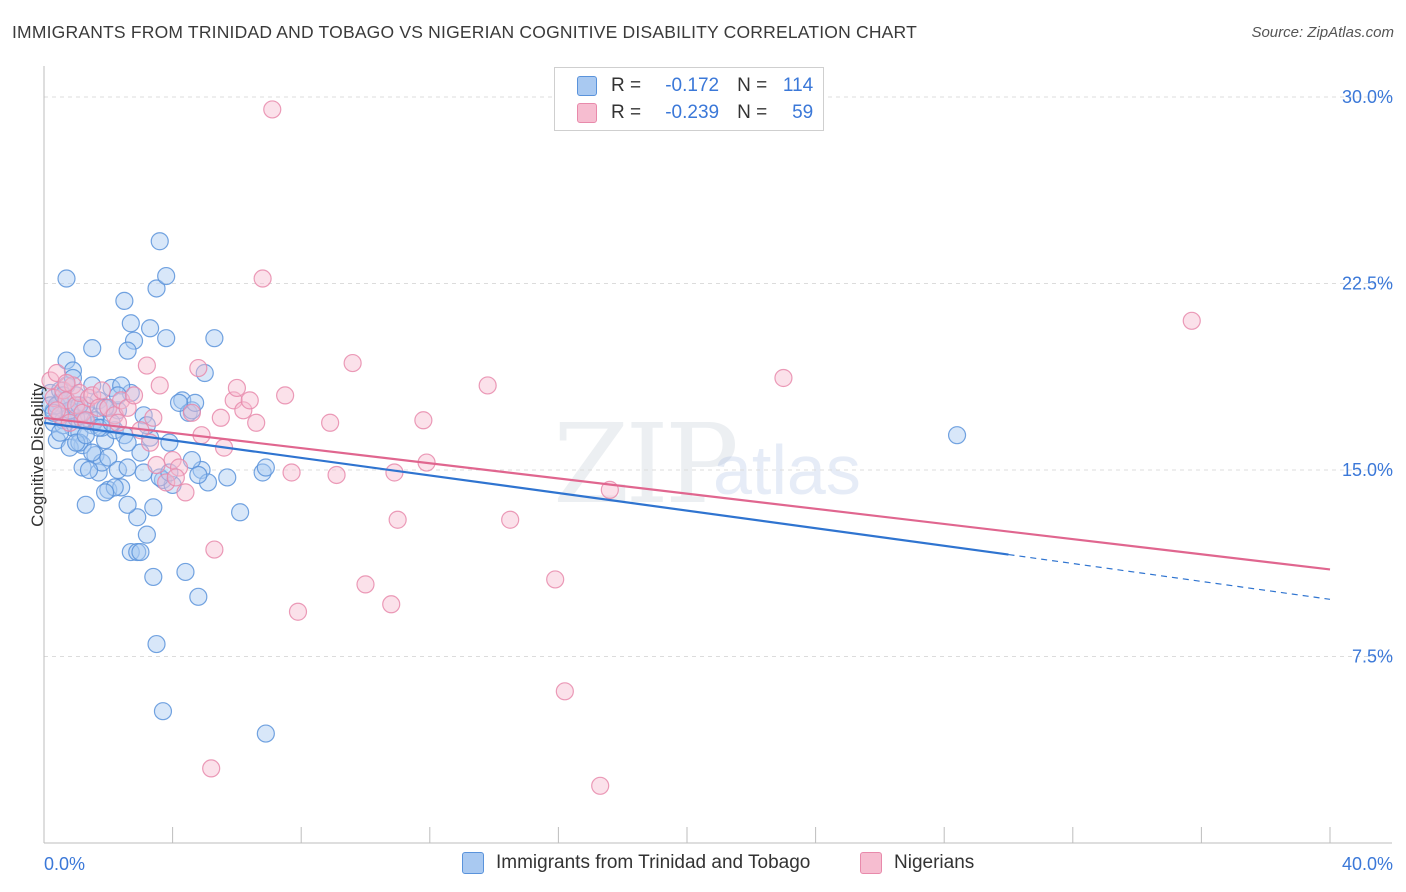  Describe the element at coordinates (1169, 576) in the screenshot. I see `trend-line-trinidad-extension` at that location.